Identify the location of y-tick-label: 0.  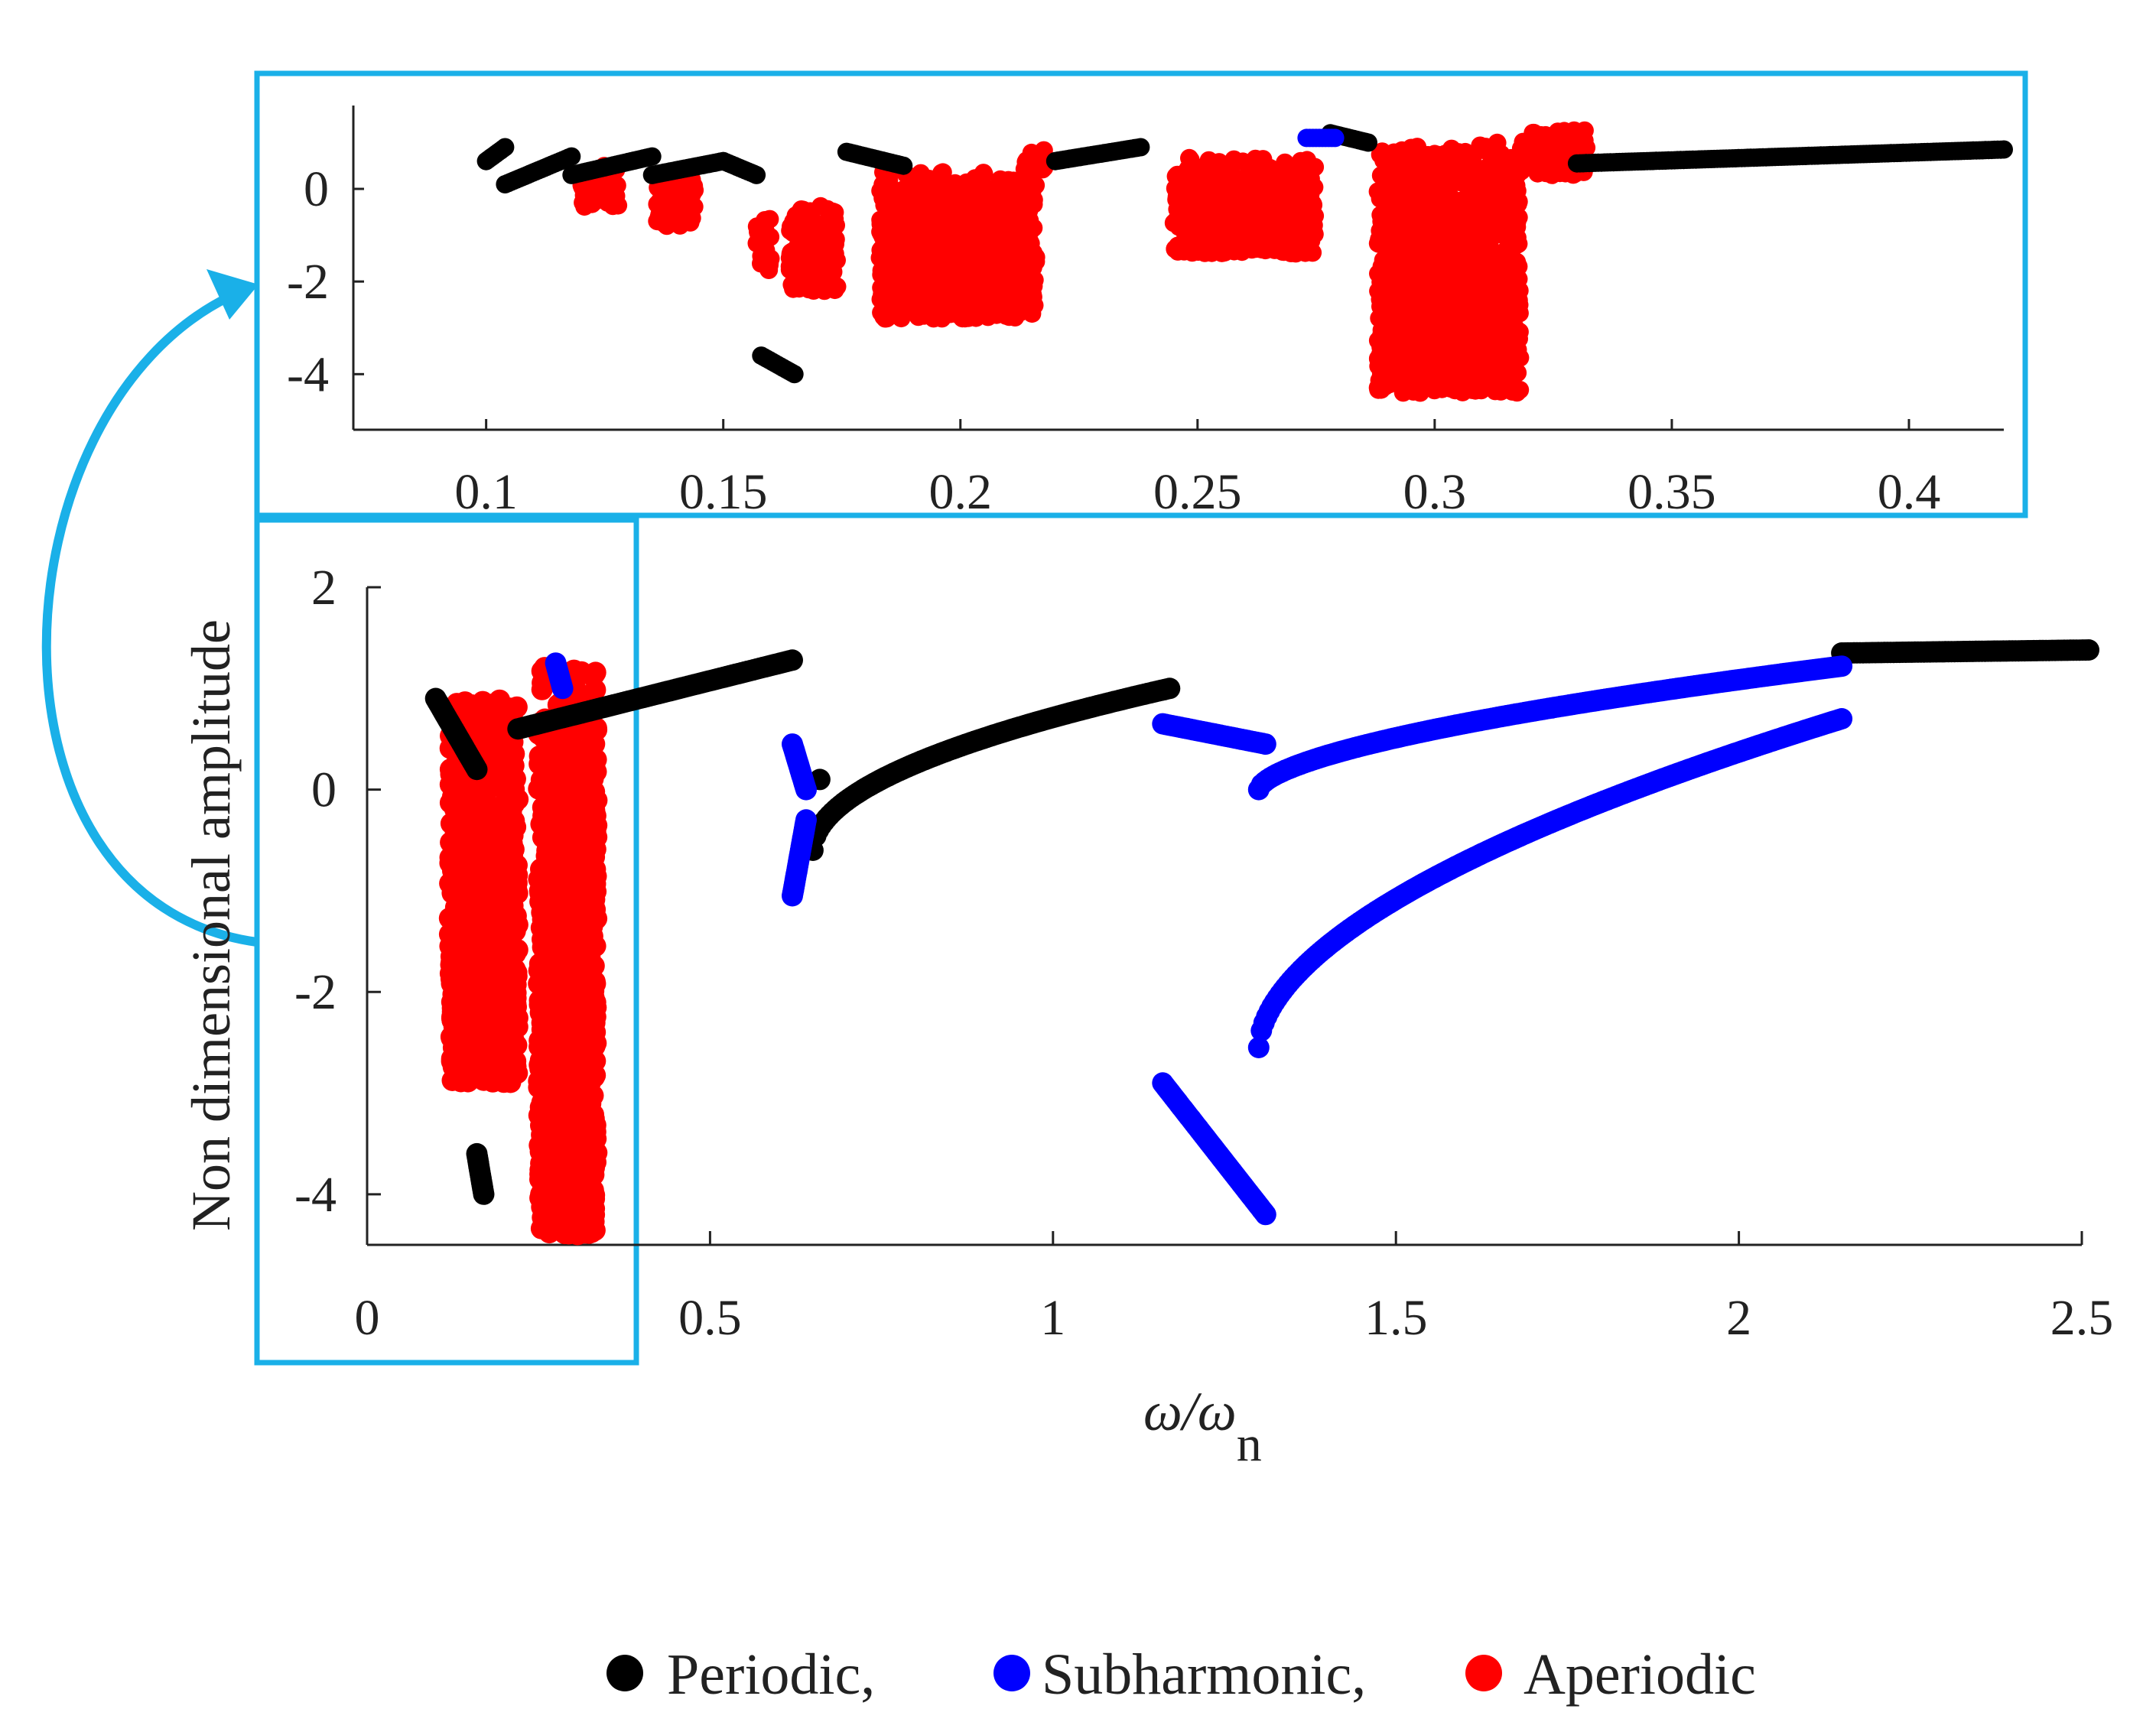
(316, 189).